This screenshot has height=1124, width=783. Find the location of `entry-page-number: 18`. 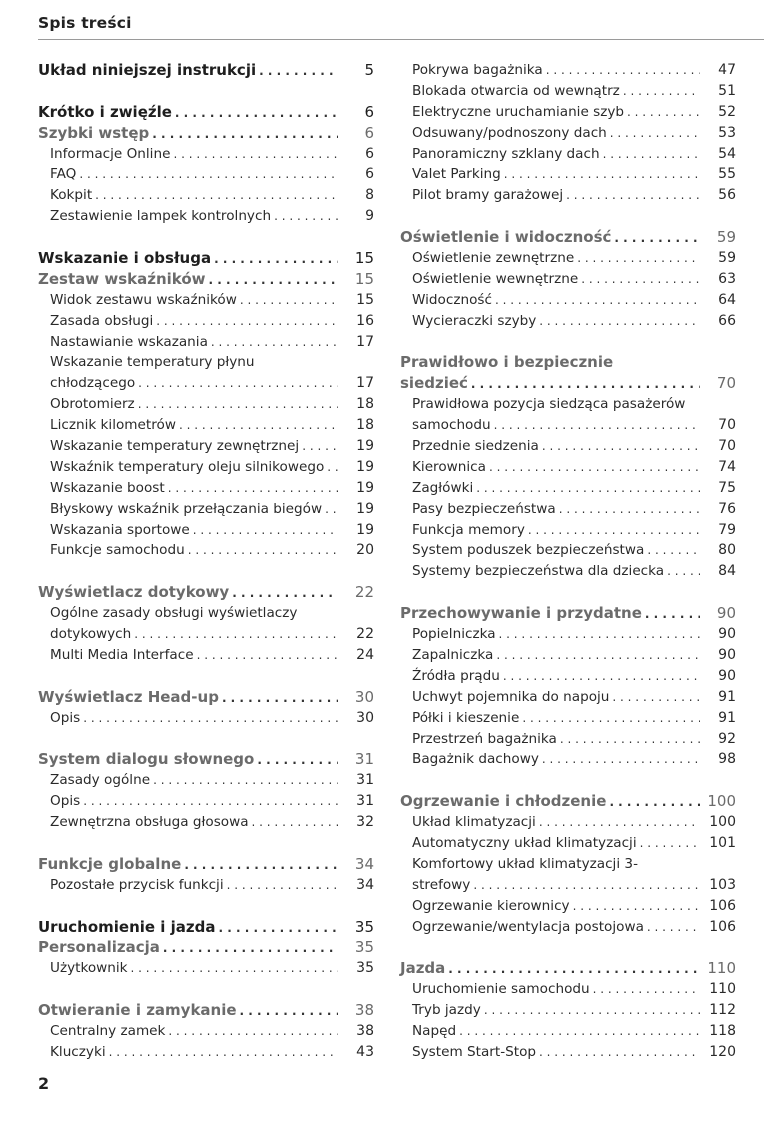

entry-page-number: 18 is located at coordinates (365, 404).